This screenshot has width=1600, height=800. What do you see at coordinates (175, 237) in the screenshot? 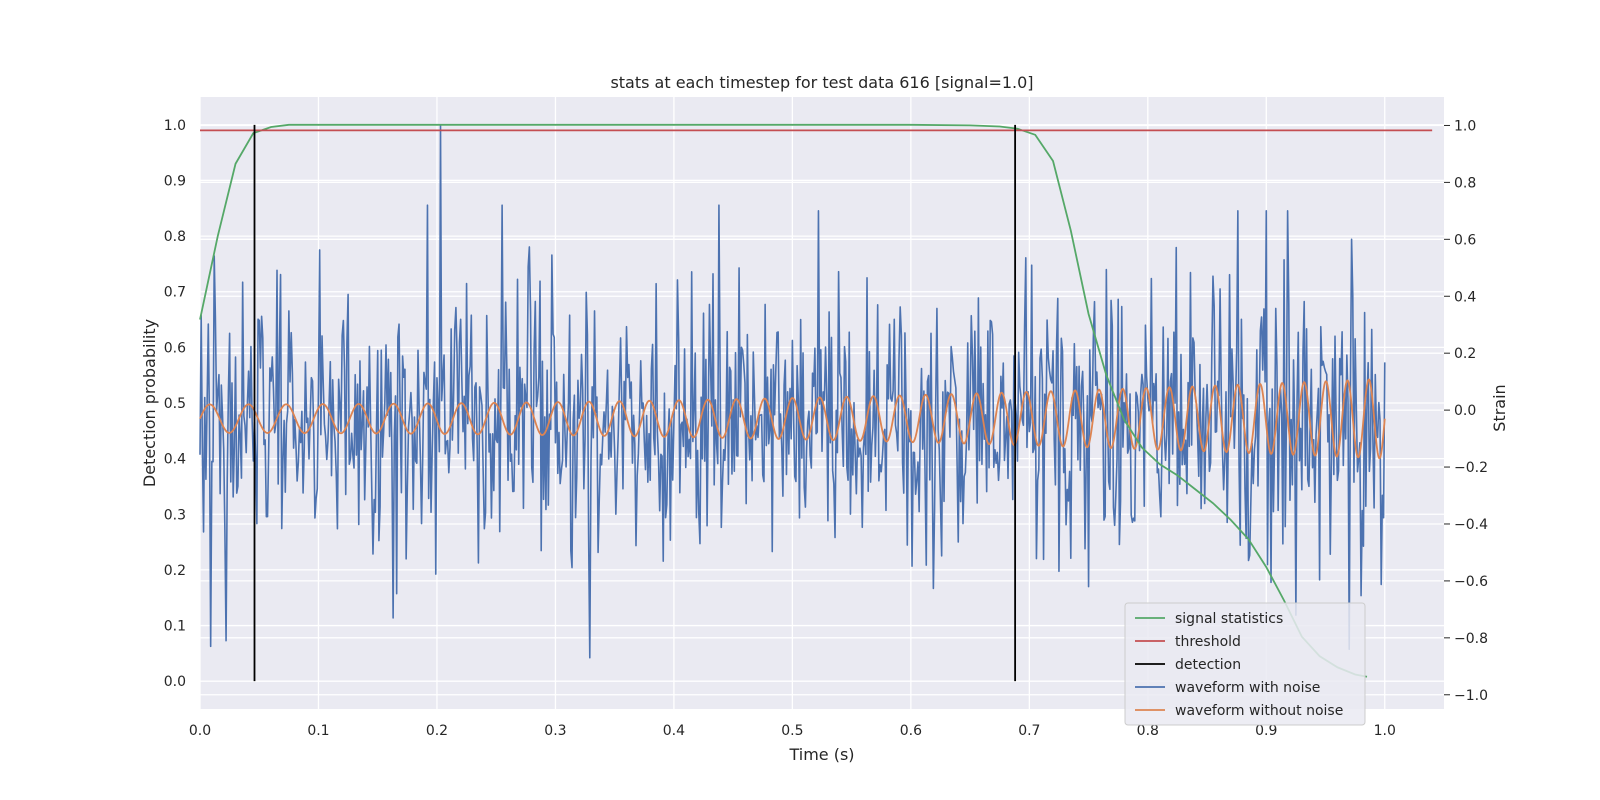
I see `y-tick-label-left: 0.8` at bounding box center [175, 237].